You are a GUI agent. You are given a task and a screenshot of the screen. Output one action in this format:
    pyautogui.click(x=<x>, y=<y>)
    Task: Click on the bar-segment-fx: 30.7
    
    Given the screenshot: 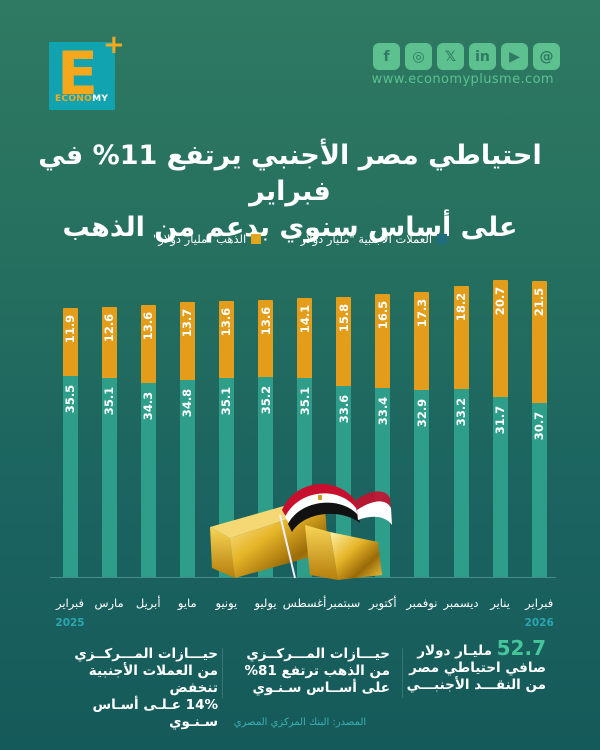 What is the action you would take?
    pyautogui.click(x=539, y=489)
    